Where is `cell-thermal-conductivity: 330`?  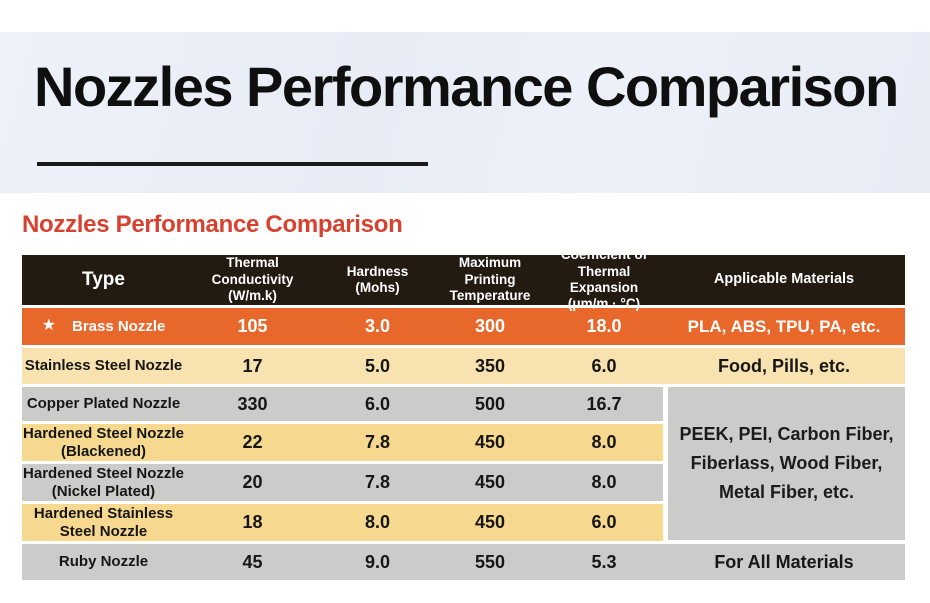
cell-thermal-conductivity: 330 is located at coordinates (252, 404).